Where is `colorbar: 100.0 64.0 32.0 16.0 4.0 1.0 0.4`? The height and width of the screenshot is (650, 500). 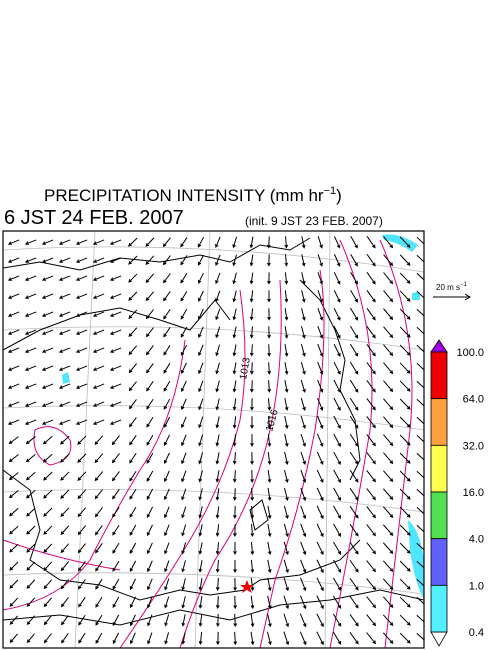
colorbar: 100.0 64.0 32.0 16.0 4.0 1.0 0.4 is located at coordinates (457, 493).